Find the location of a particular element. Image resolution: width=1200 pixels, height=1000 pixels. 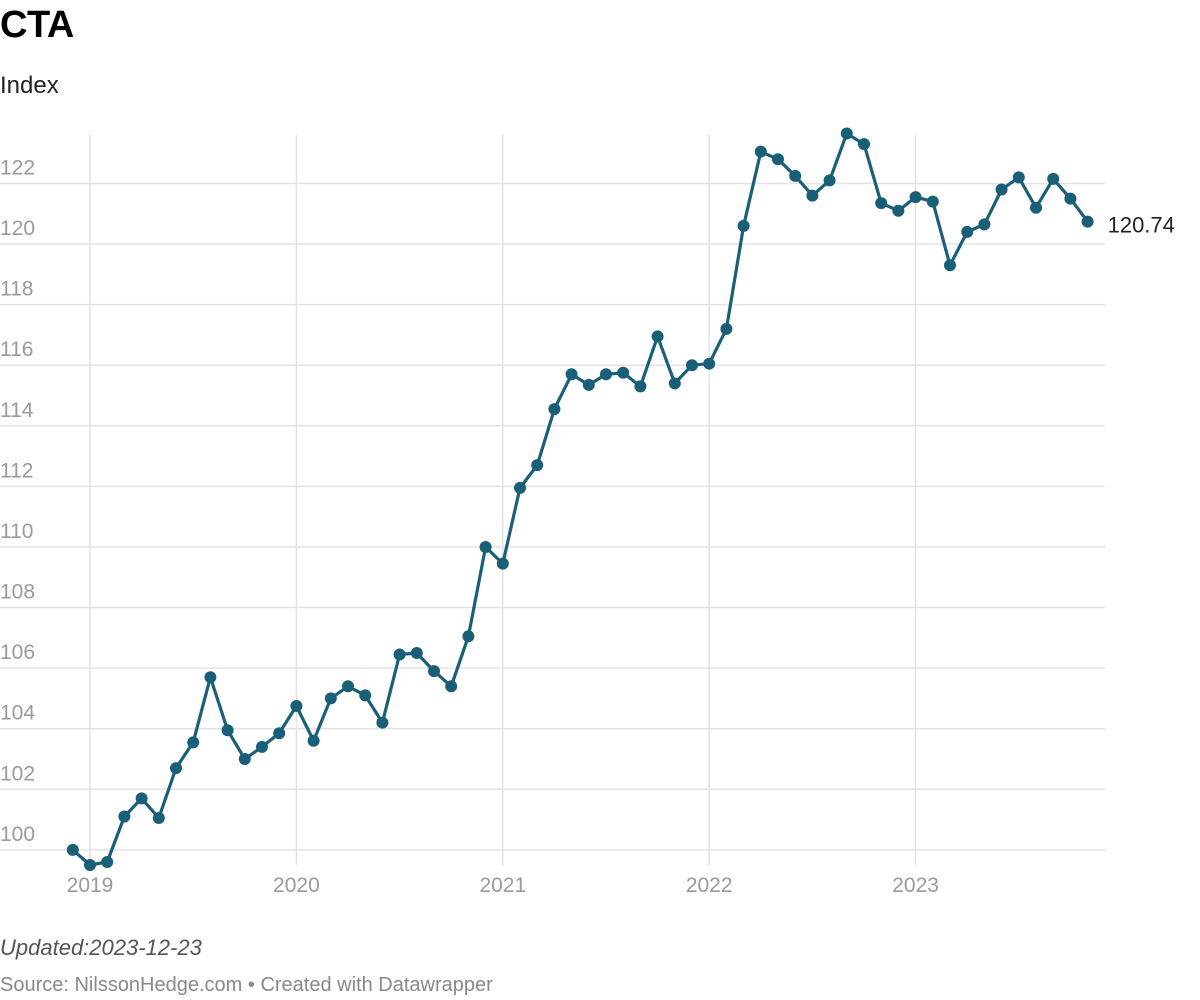

chart-title: CTA is located at coordinates (37, 25).